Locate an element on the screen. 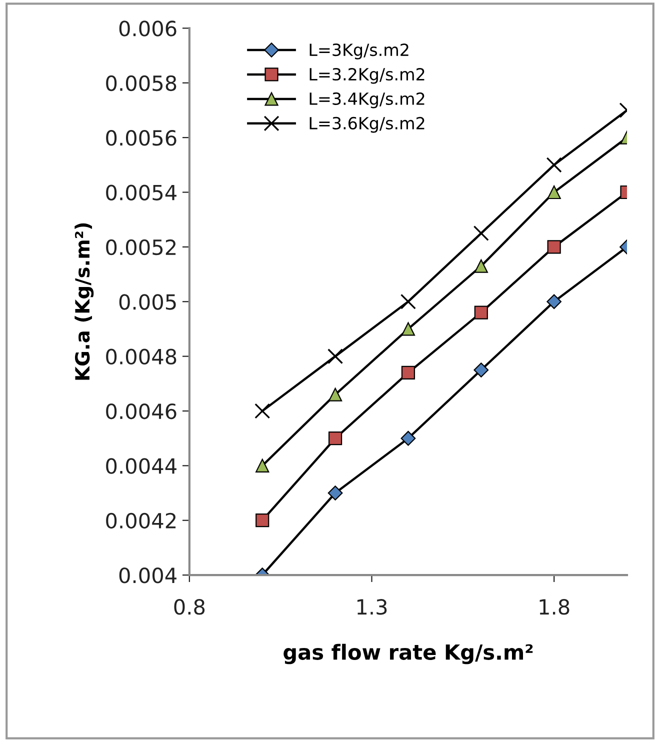  y-tick-label: 0.0048 is located at coordinates (141, 356).